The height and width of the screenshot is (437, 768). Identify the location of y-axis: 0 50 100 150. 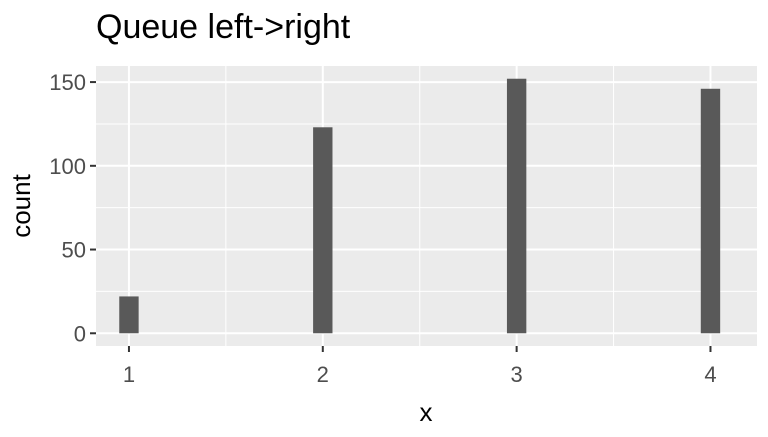
(72, 208).